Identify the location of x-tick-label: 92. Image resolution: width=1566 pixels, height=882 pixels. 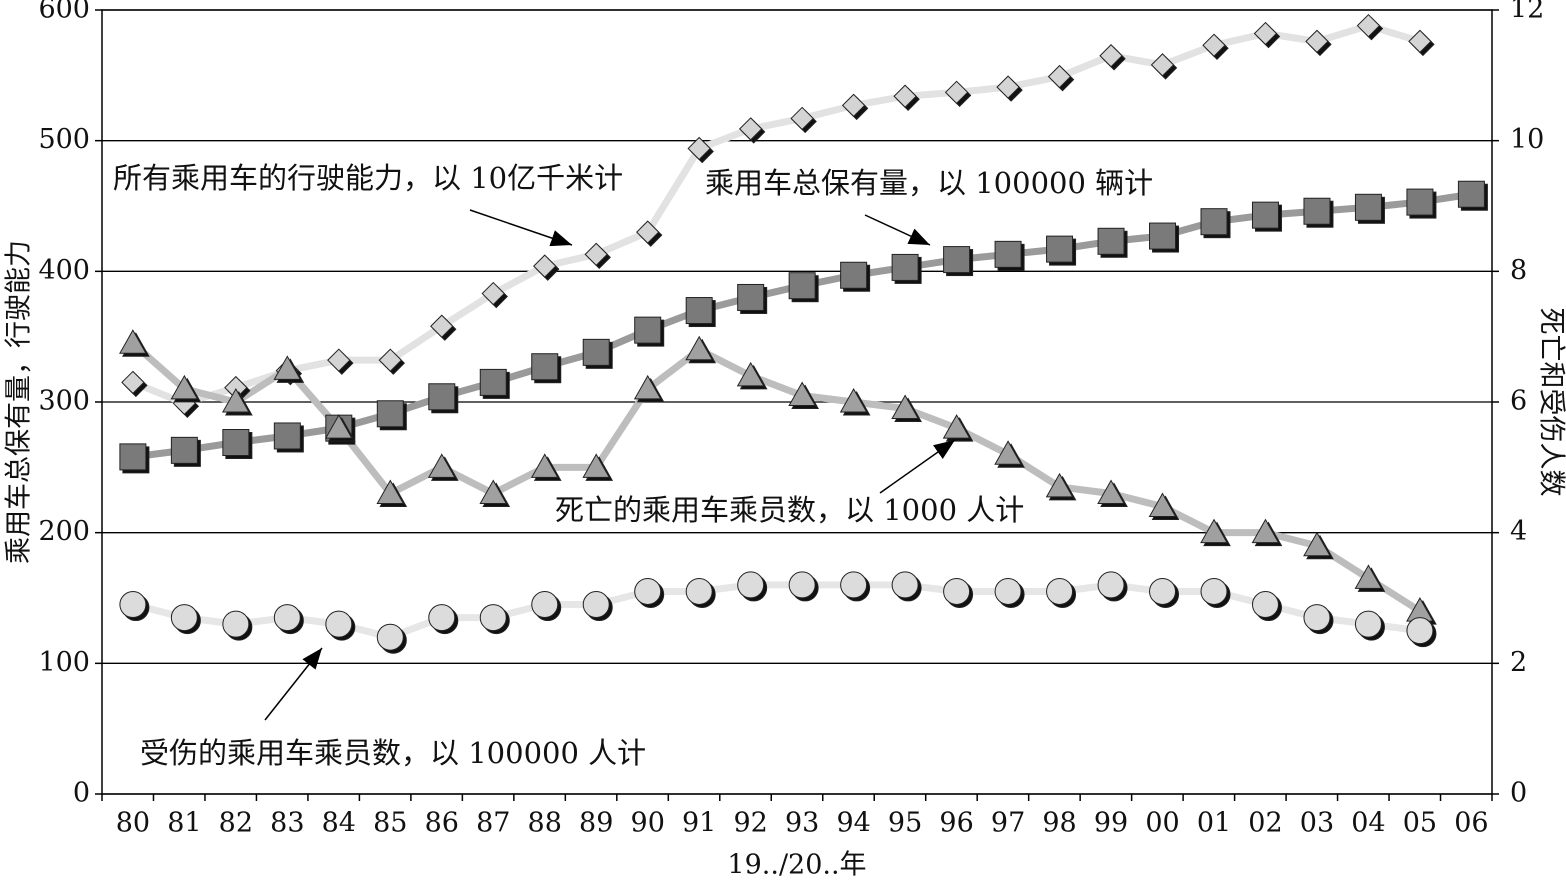
(750, 823).